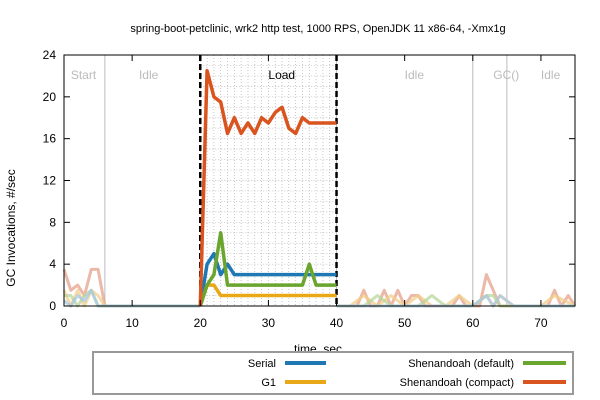  Describe the element at coordinates (337, 323) in the screenshot. I see `x-tick-label: 40` at that location.